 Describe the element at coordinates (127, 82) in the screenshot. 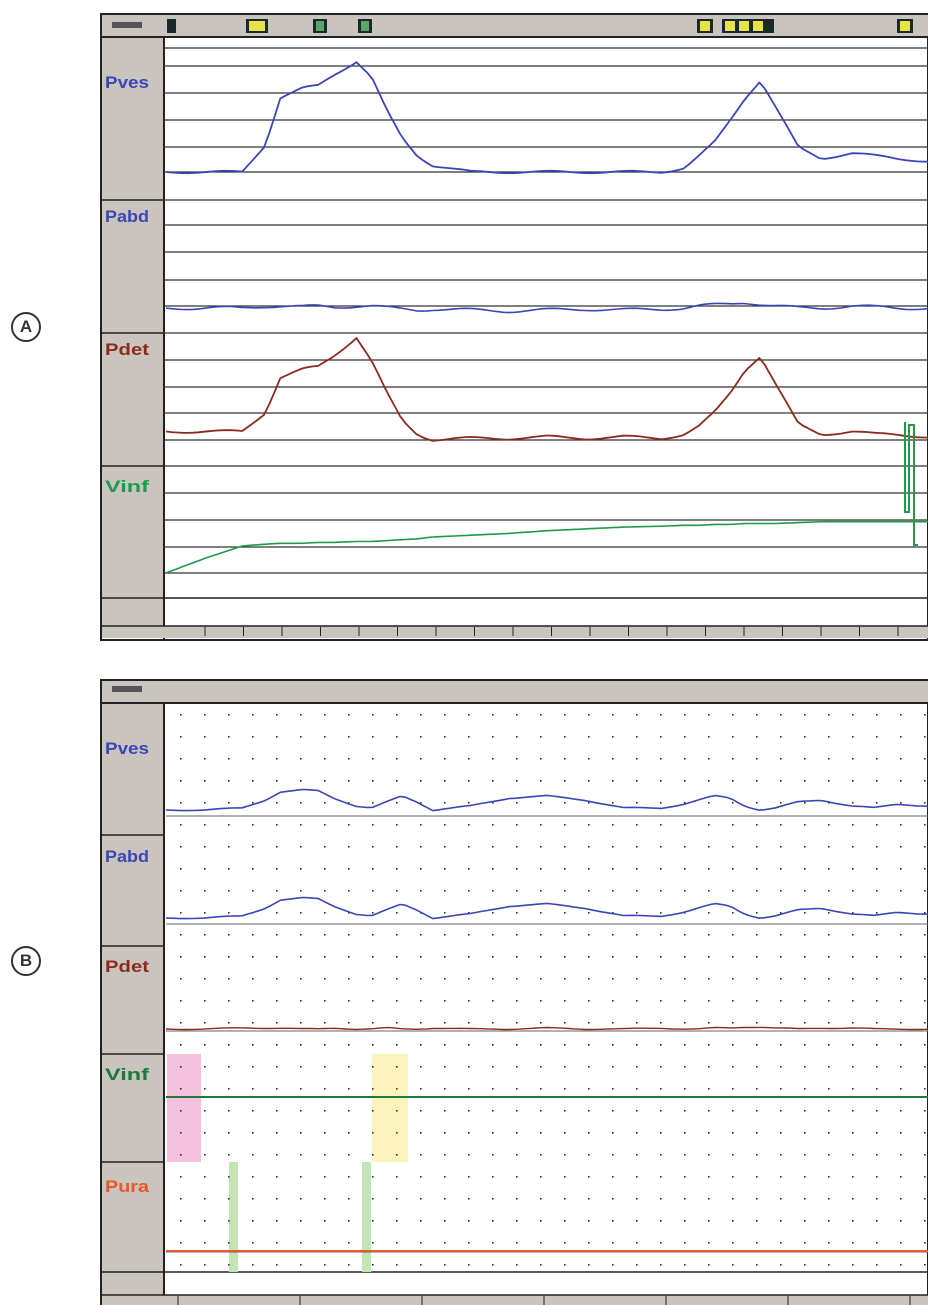

I see `channel-label-a-0: Pves` at that location.